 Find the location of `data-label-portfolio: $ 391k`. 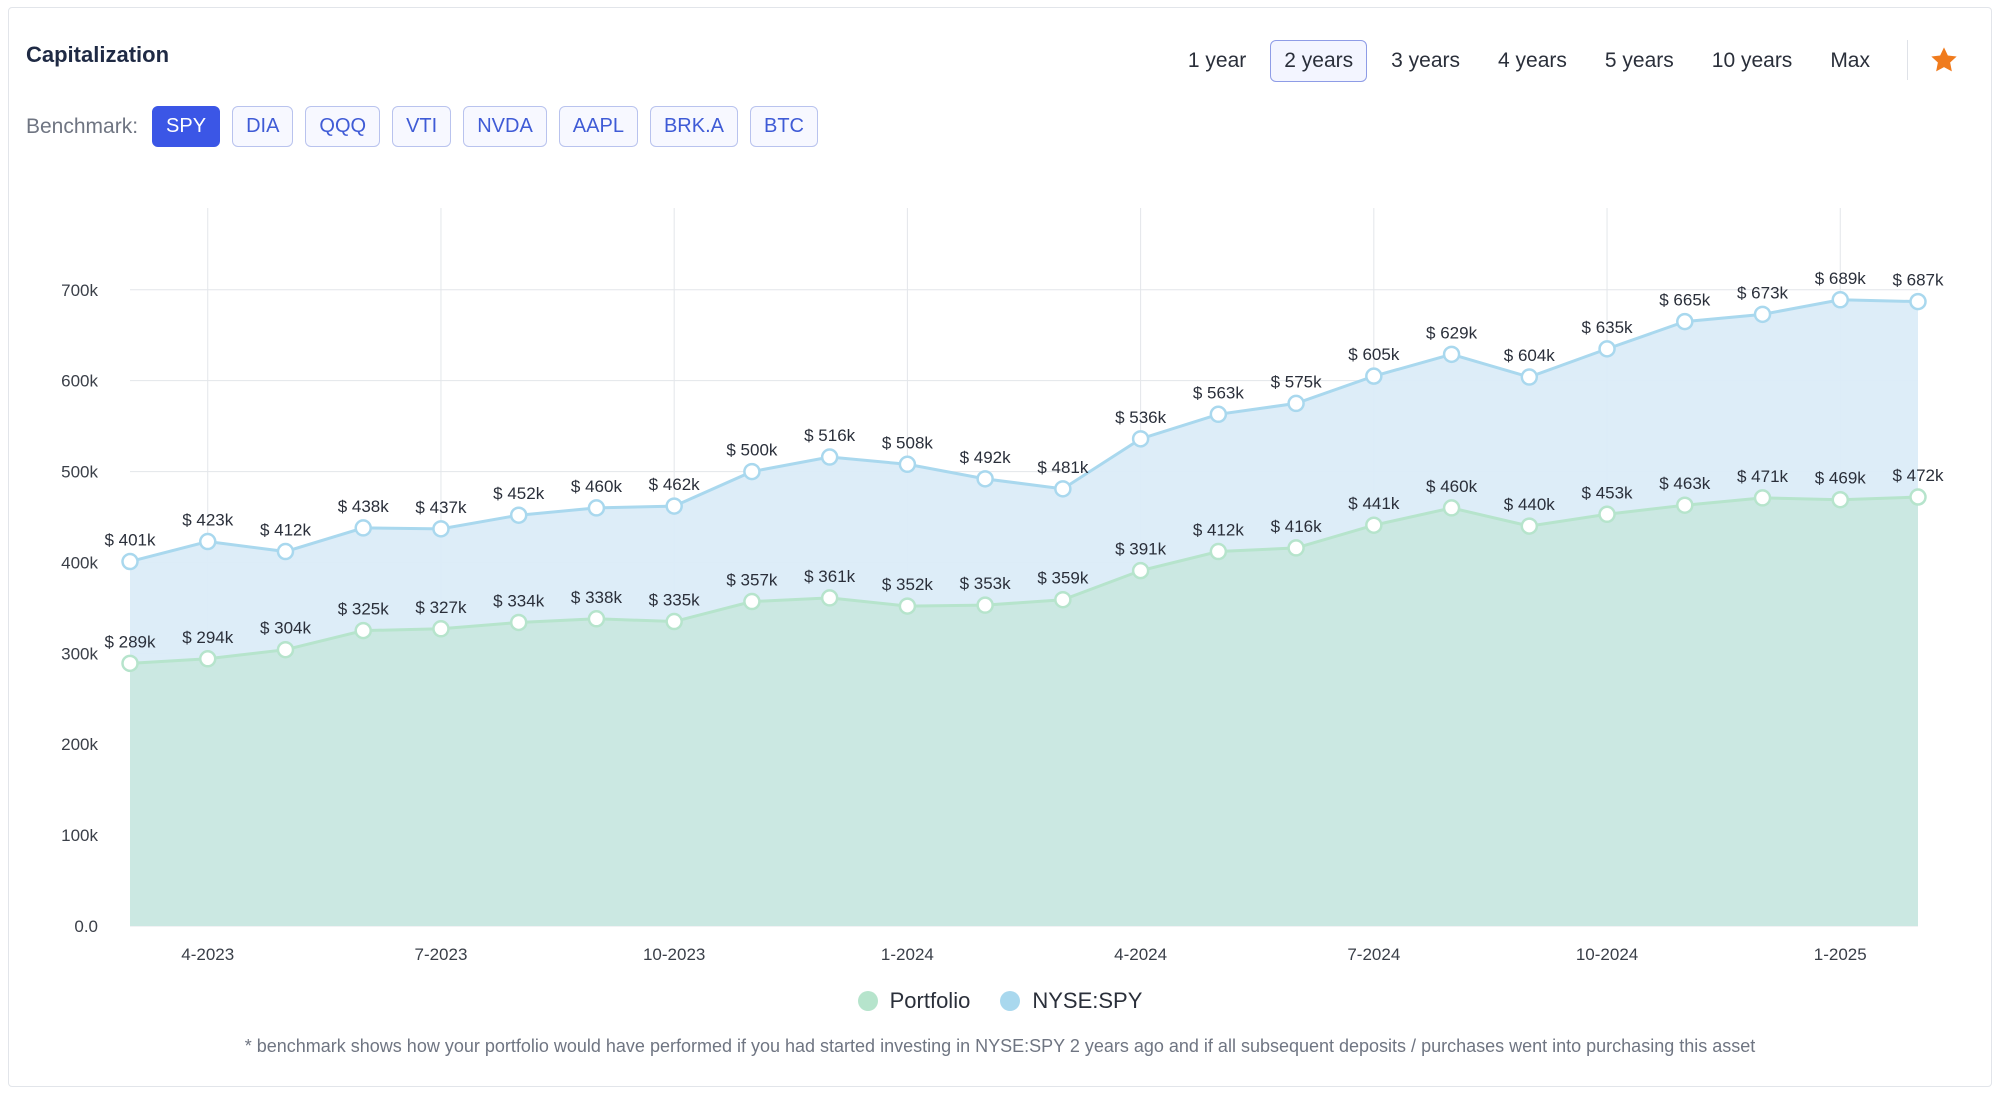

data-label-portfolio: $ 391k is located at coordinates (1141, 549).